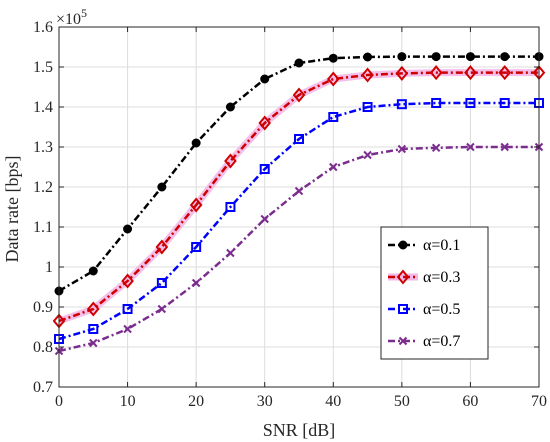 This screenshot has height=442, width=550. I want to click on legend-item: α=0.7, so click(424, 341).